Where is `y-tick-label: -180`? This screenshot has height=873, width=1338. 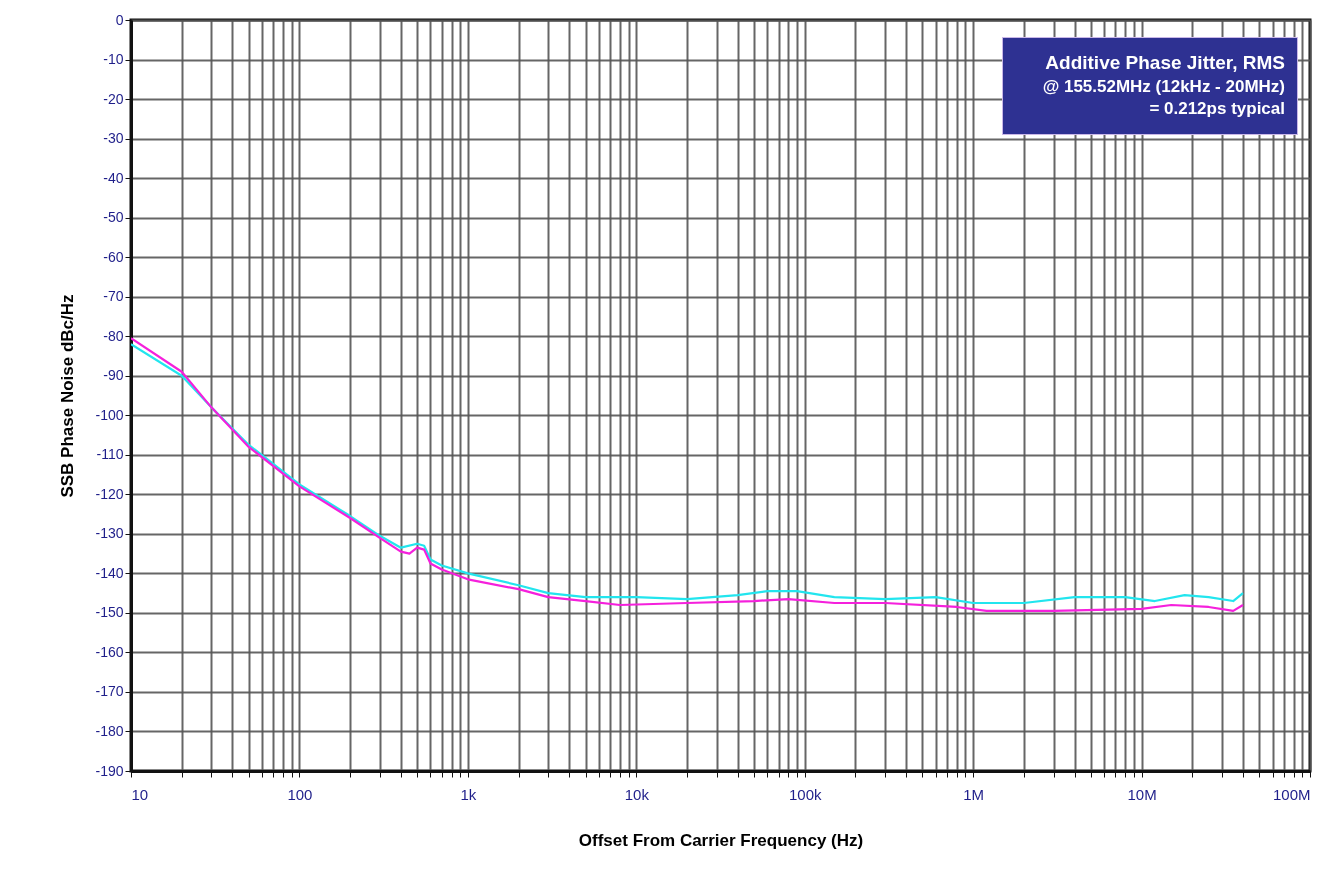 y-tick-label: -180 is located at coordinates (109, 730).